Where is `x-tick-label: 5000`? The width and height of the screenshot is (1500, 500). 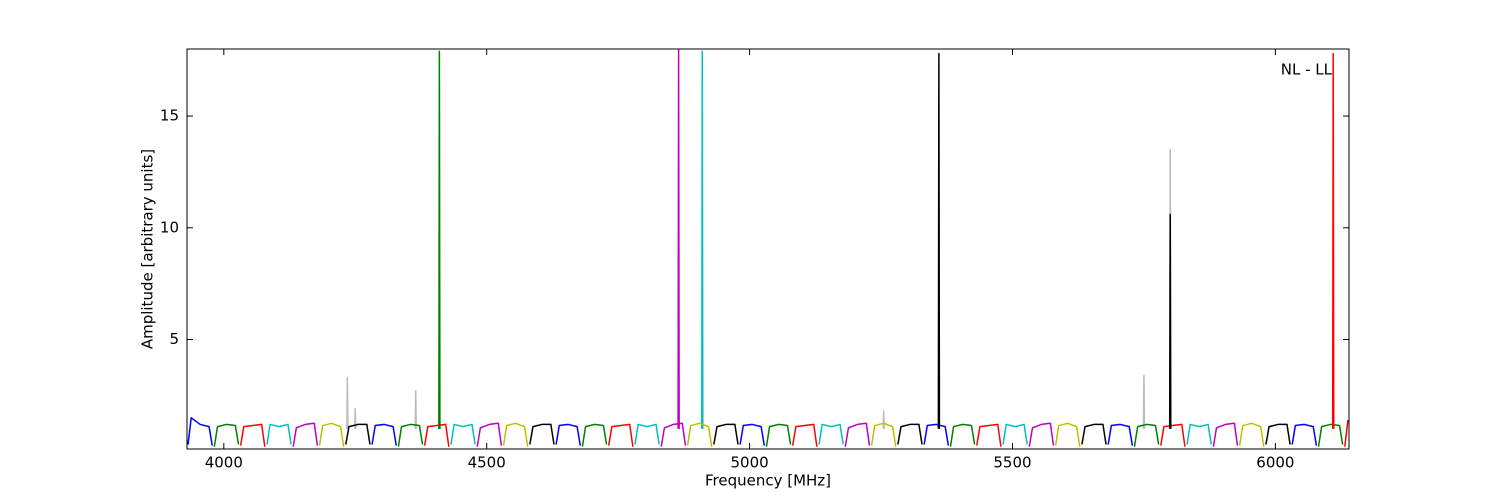
x-tick-label: 5000 is located at coordinates (750, 463).